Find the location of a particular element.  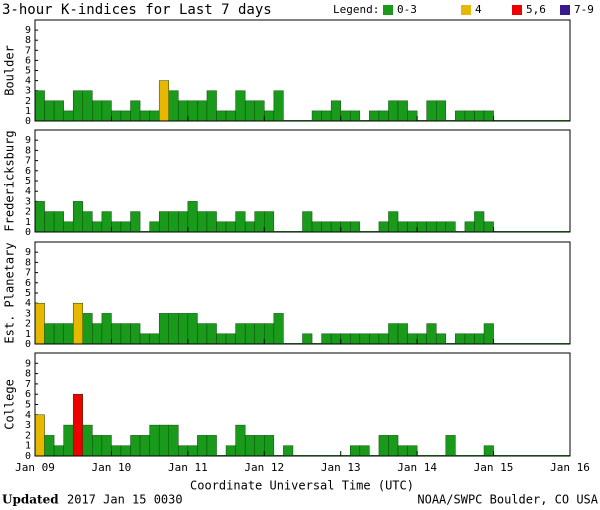

chart-title: 3-hour K-indices for Last 7 days is located at coordinates (137, 10).